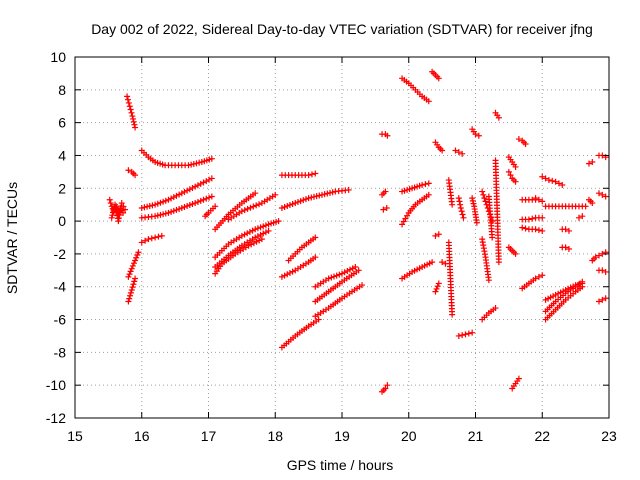  Describe the element at coordinates (56, 385) in the screenshot. I see `y-tick-label: -10` at that location.